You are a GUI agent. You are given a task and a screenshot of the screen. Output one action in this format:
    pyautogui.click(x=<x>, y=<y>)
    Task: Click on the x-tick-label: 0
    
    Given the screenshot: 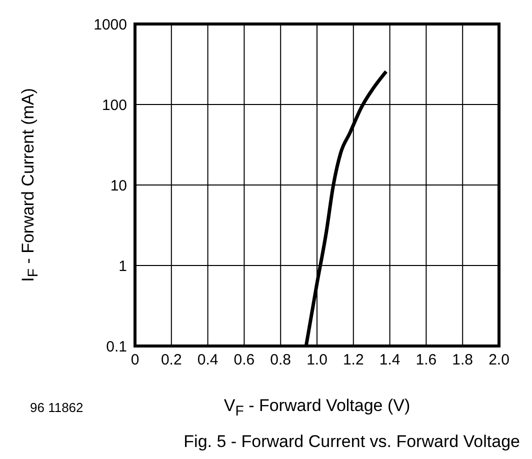 What is the action you would take?
    pyautogui.click(x=135, y=360)
    